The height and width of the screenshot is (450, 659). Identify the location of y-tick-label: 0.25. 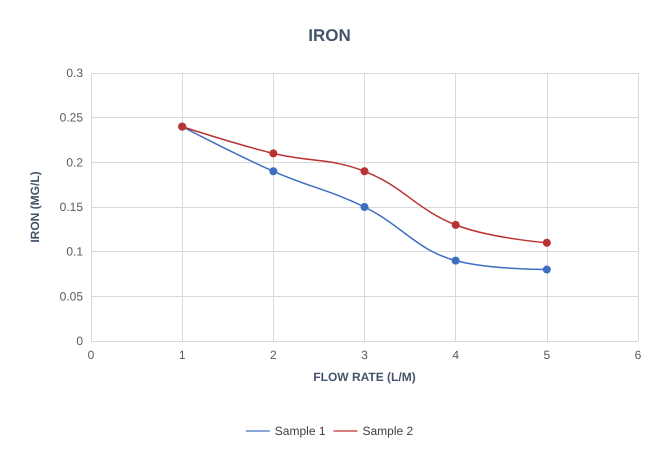
(72, 117).